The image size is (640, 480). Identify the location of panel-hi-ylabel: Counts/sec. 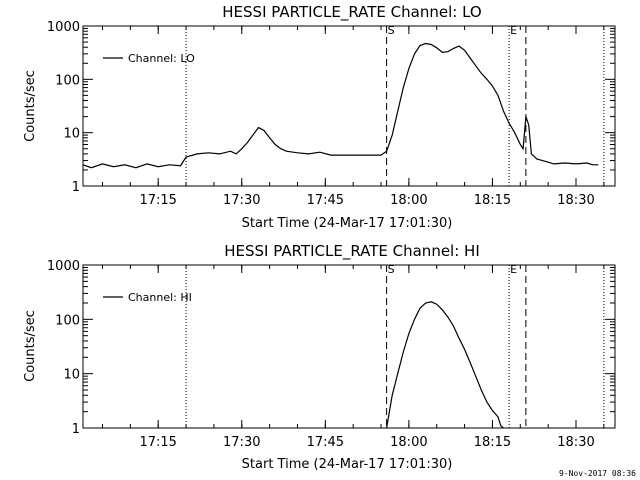
(30, 346).